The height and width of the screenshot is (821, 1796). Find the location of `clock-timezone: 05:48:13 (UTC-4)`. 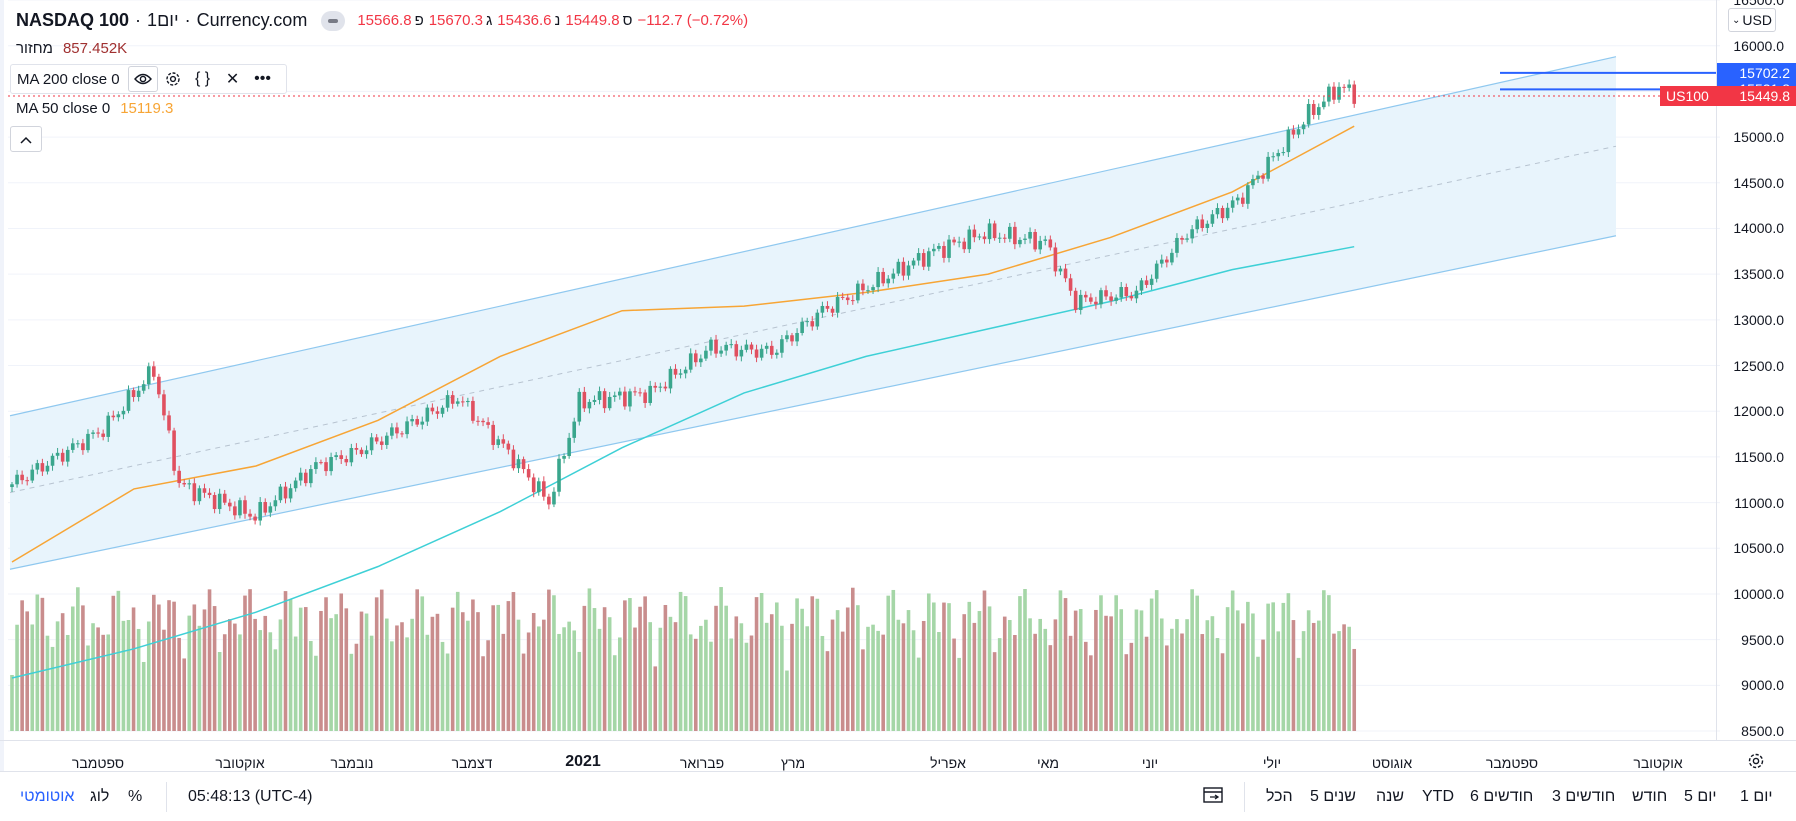

clock-timezone: 05:48:13 (UTC-4) is located at coordinates (250, 796).